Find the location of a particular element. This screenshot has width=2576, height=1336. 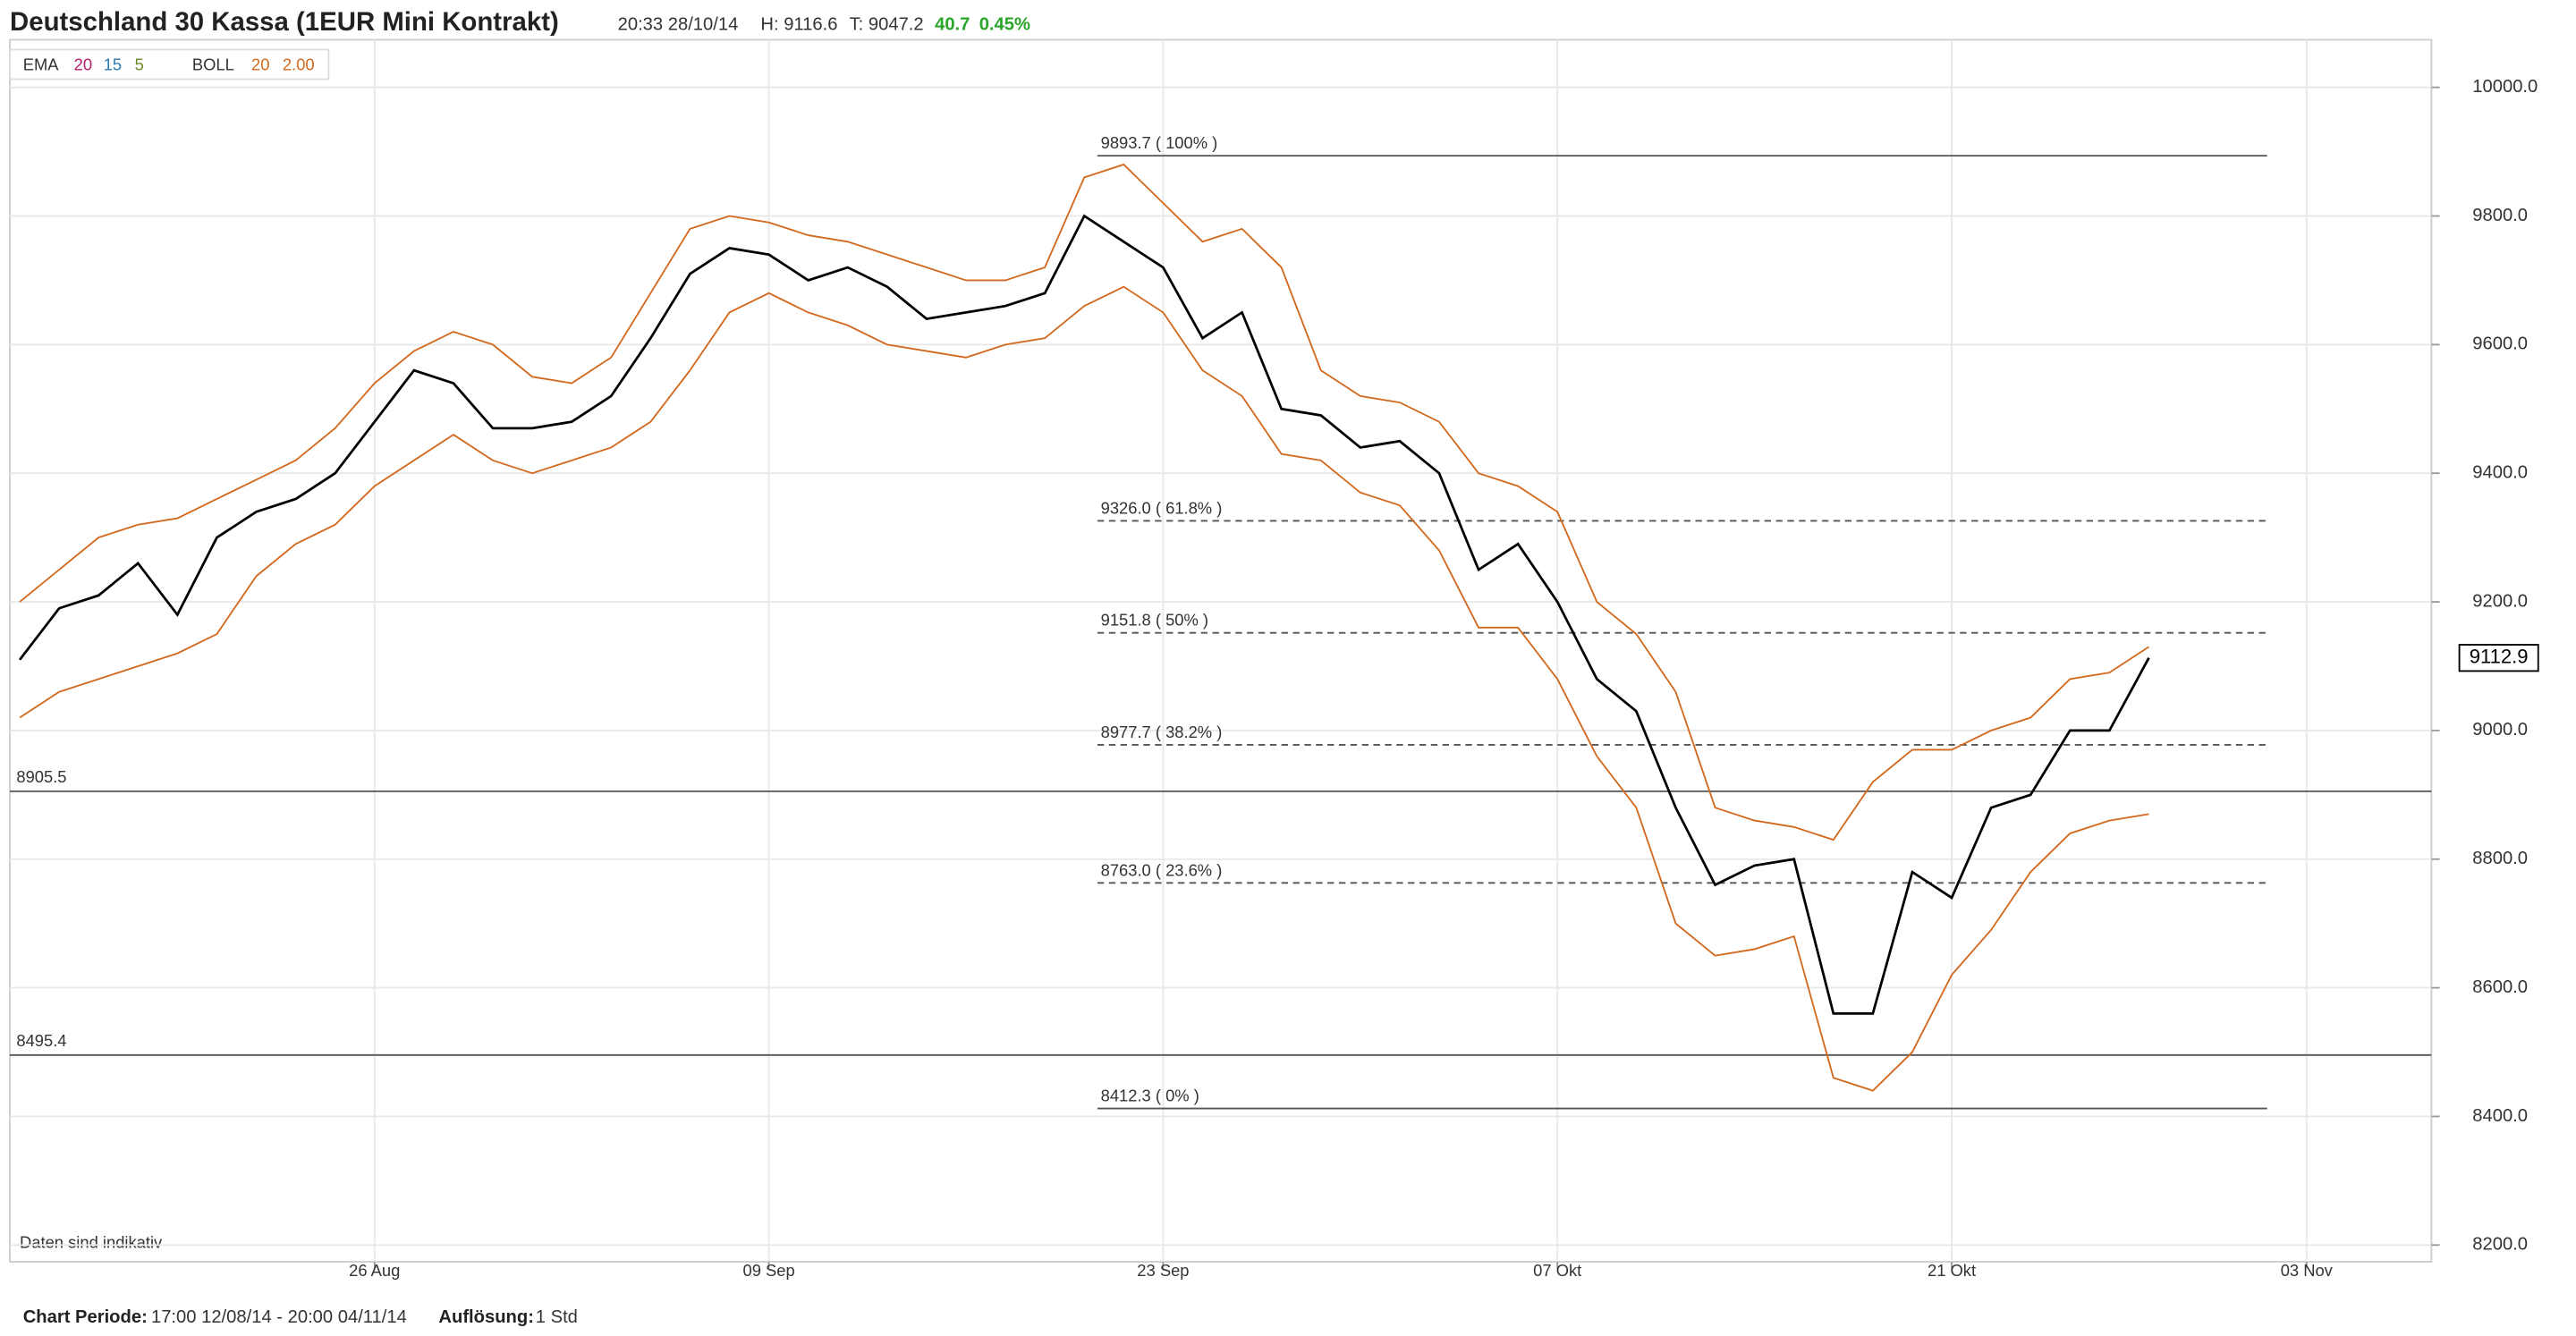

footer-label: Chart Periode: is located at coordinates (85, 1317).